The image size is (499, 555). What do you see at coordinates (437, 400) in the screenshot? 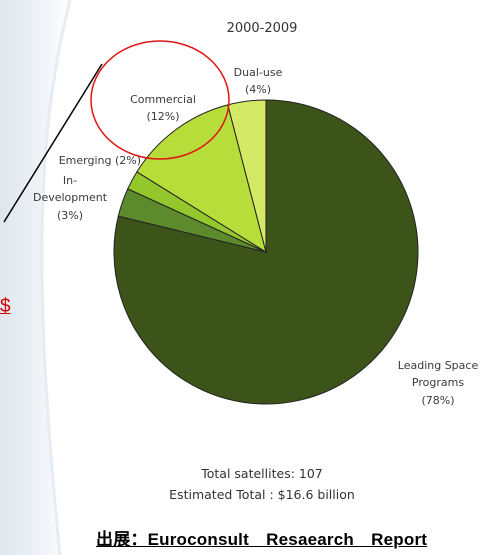
I see `value-leading: (78%)` at bounding box center [437, 400].